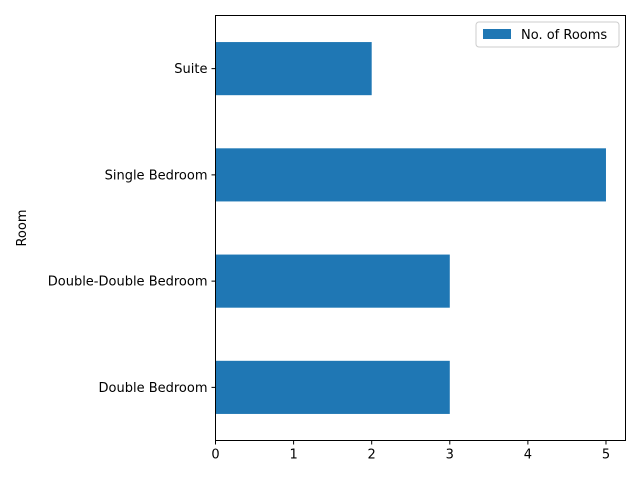 The height and width of the screenshot is (480, 640). I want to click on legend-box, so click(547, 34).